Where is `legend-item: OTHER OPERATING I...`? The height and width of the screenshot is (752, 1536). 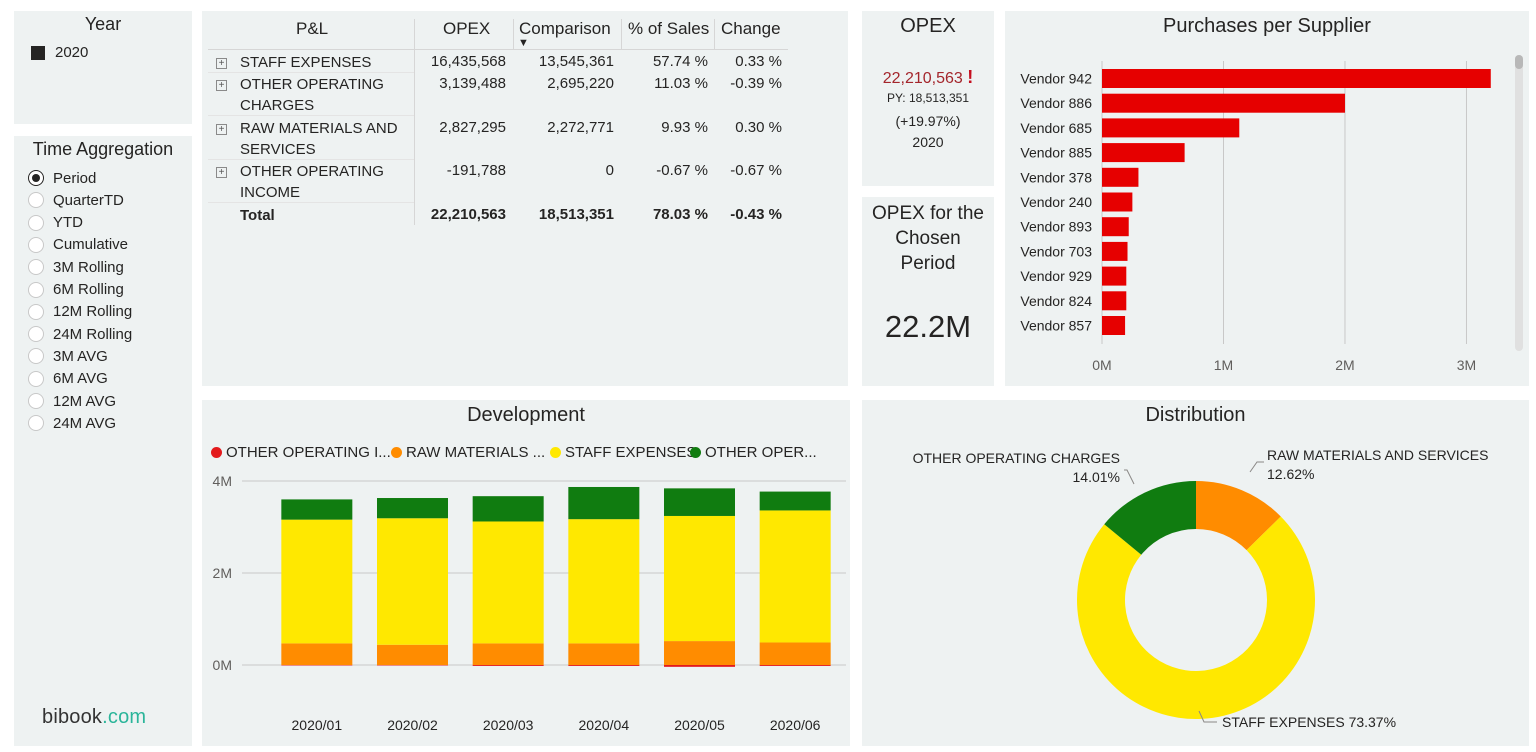 legend-item: OTHER OPERATING I... is located at coordinates (301, 452).